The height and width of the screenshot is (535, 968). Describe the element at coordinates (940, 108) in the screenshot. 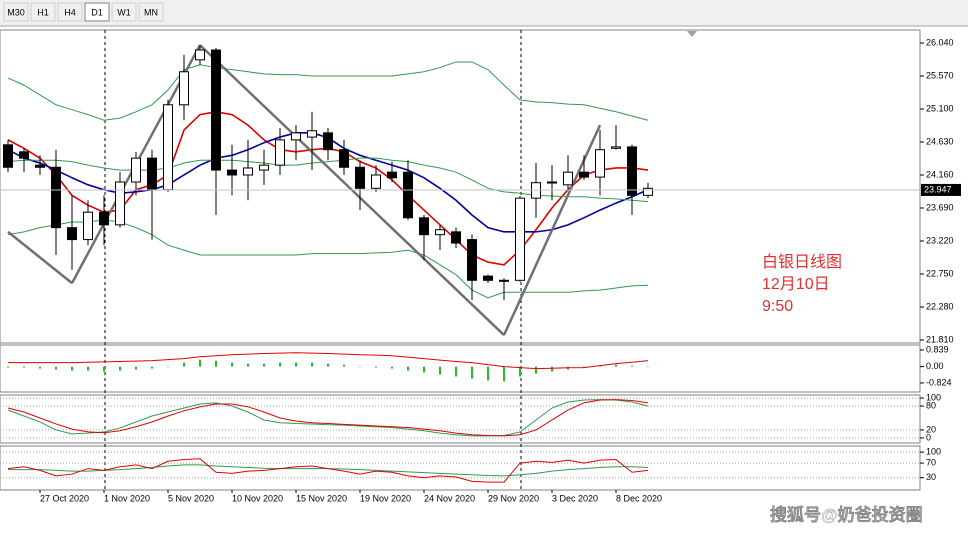

I see `y-tick-label: 25.100` at that location.